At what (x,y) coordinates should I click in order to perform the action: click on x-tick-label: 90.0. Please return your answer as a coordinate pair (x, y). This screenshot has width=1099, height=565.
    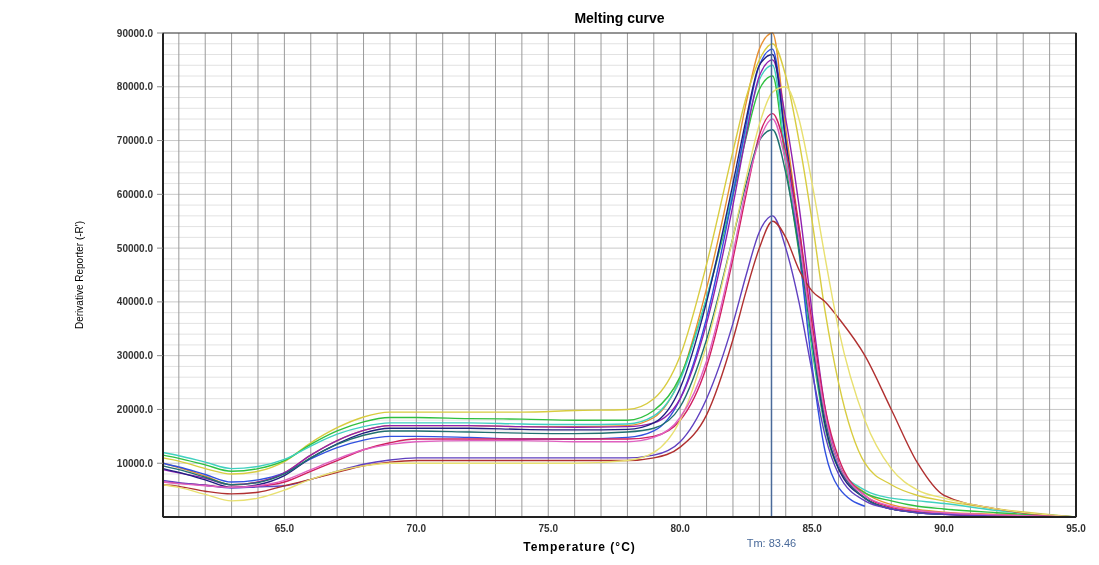
    Looking at the image, I should click on (944, 528).